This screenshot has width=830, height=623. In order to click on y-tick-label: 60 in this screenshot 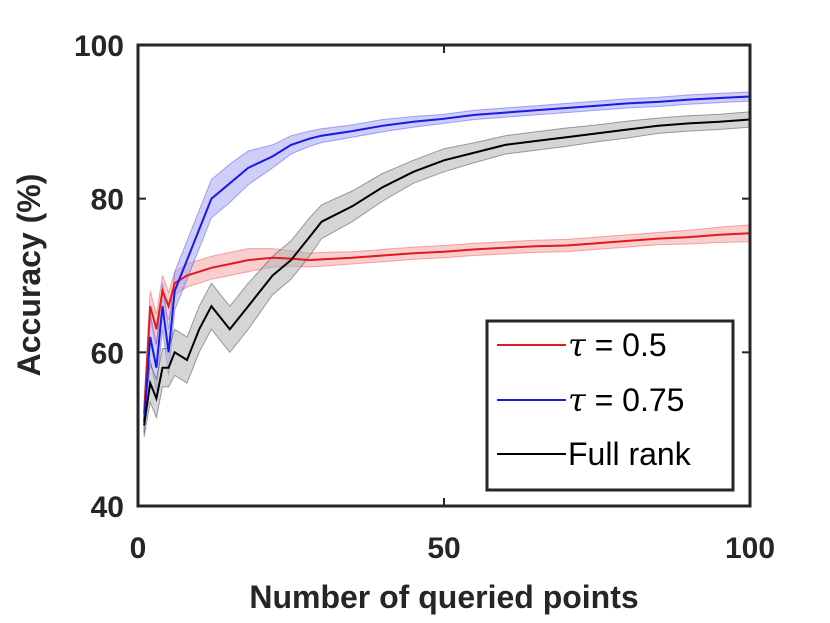, I will do `click(107, 353)`.